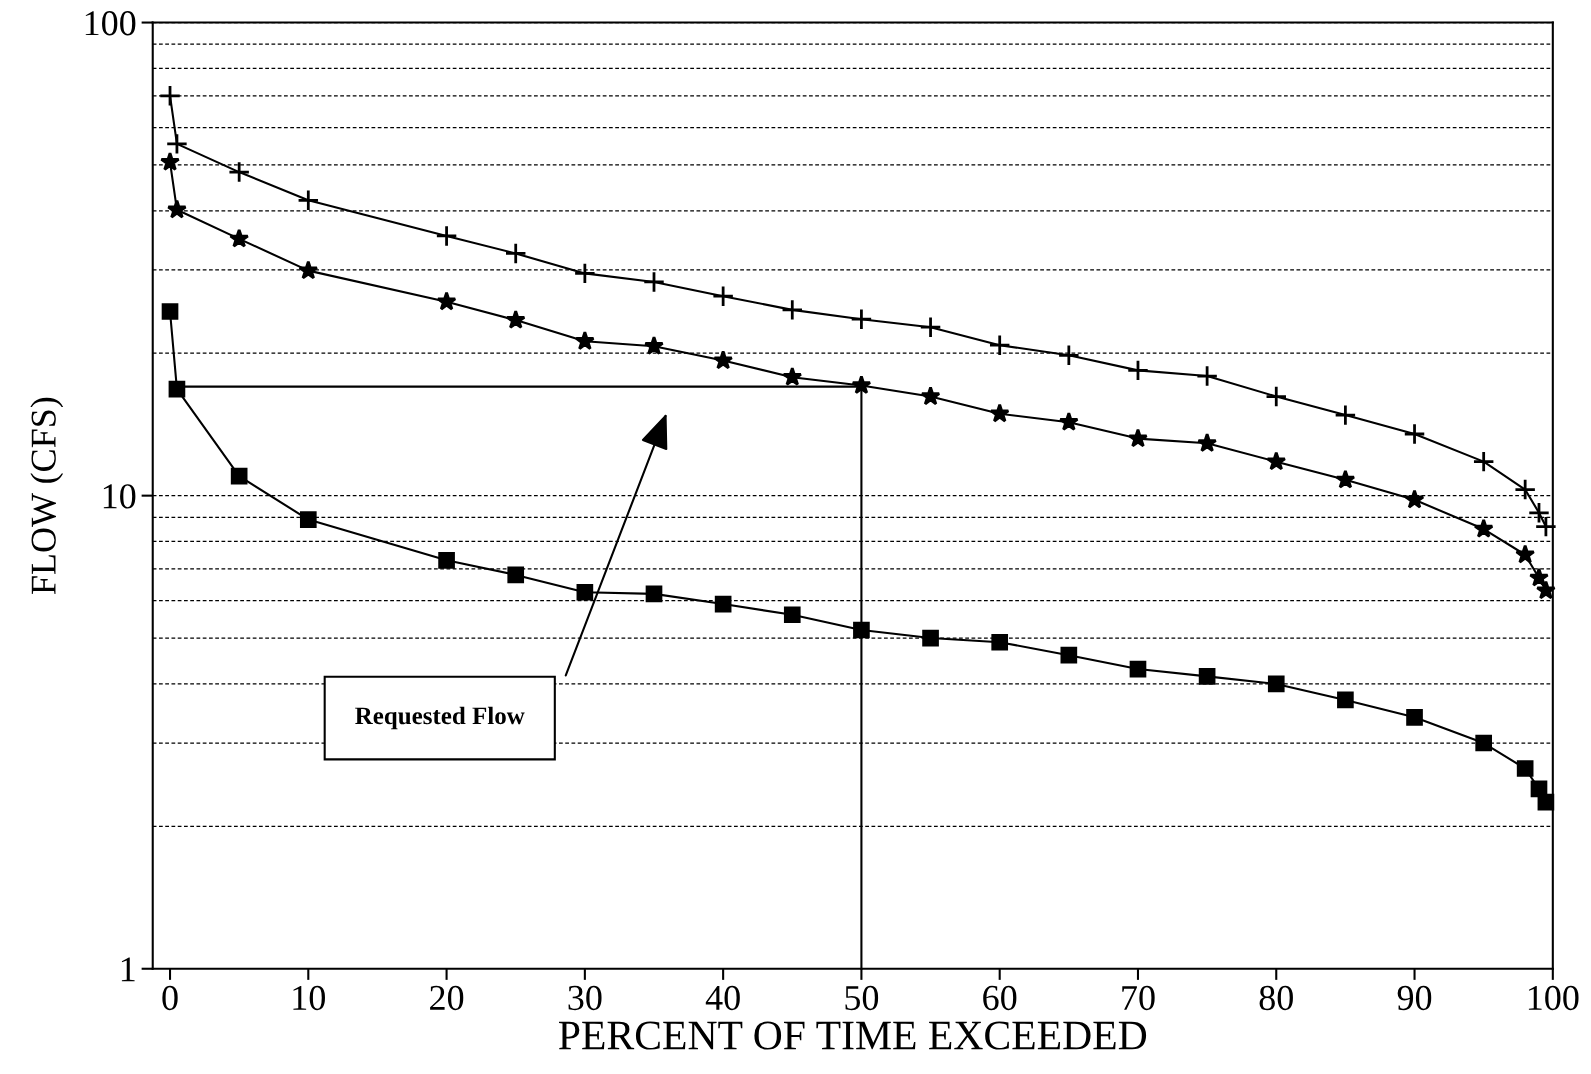  What do you see at coordinates (119, 496) in the screenshot?
I see `y-tick-label: 10` at bounding box center [119, 496].